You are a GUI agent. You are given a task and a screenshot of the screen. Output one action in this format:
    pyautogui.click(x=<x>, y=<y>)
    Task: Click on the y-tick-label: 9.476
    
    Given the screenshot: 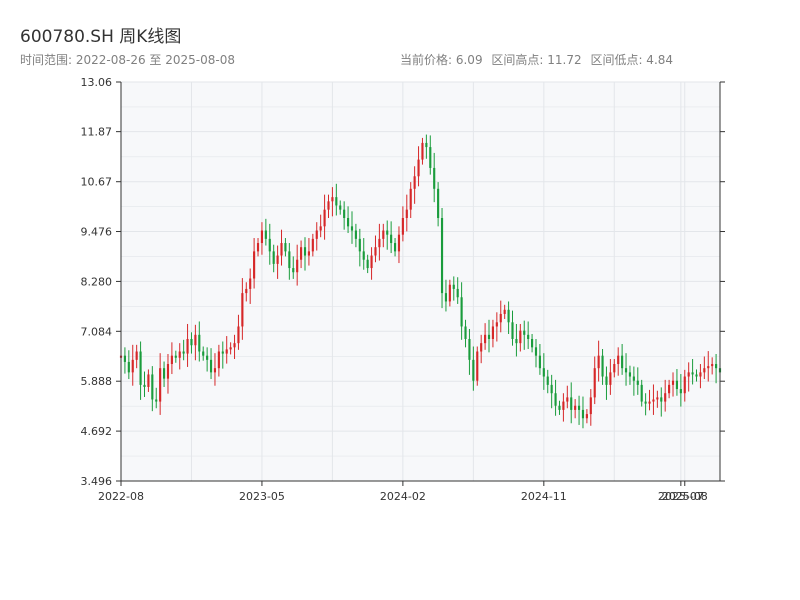 What is the action you would take?
    pyautogui.click(x=97, y=232)
    